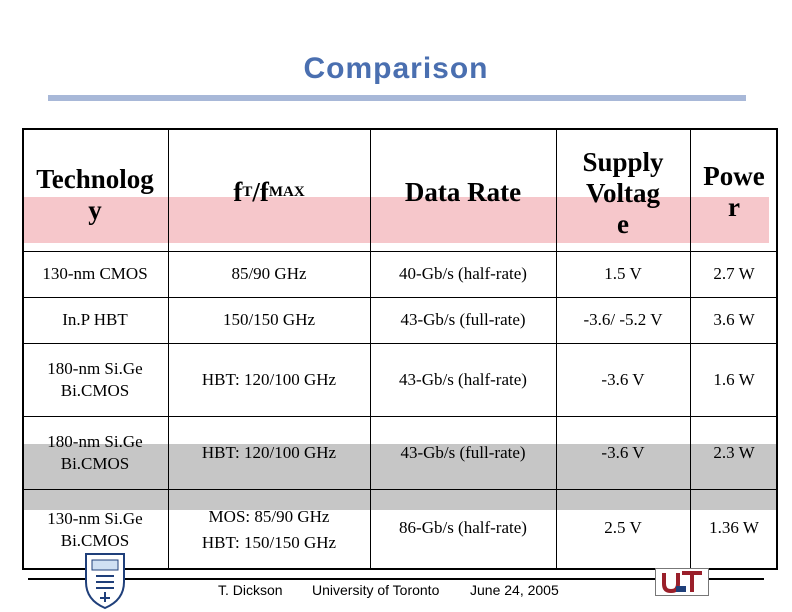 This screenshot has width=792, height=612. I want to click on row-highlight-band, so click(401, 477).